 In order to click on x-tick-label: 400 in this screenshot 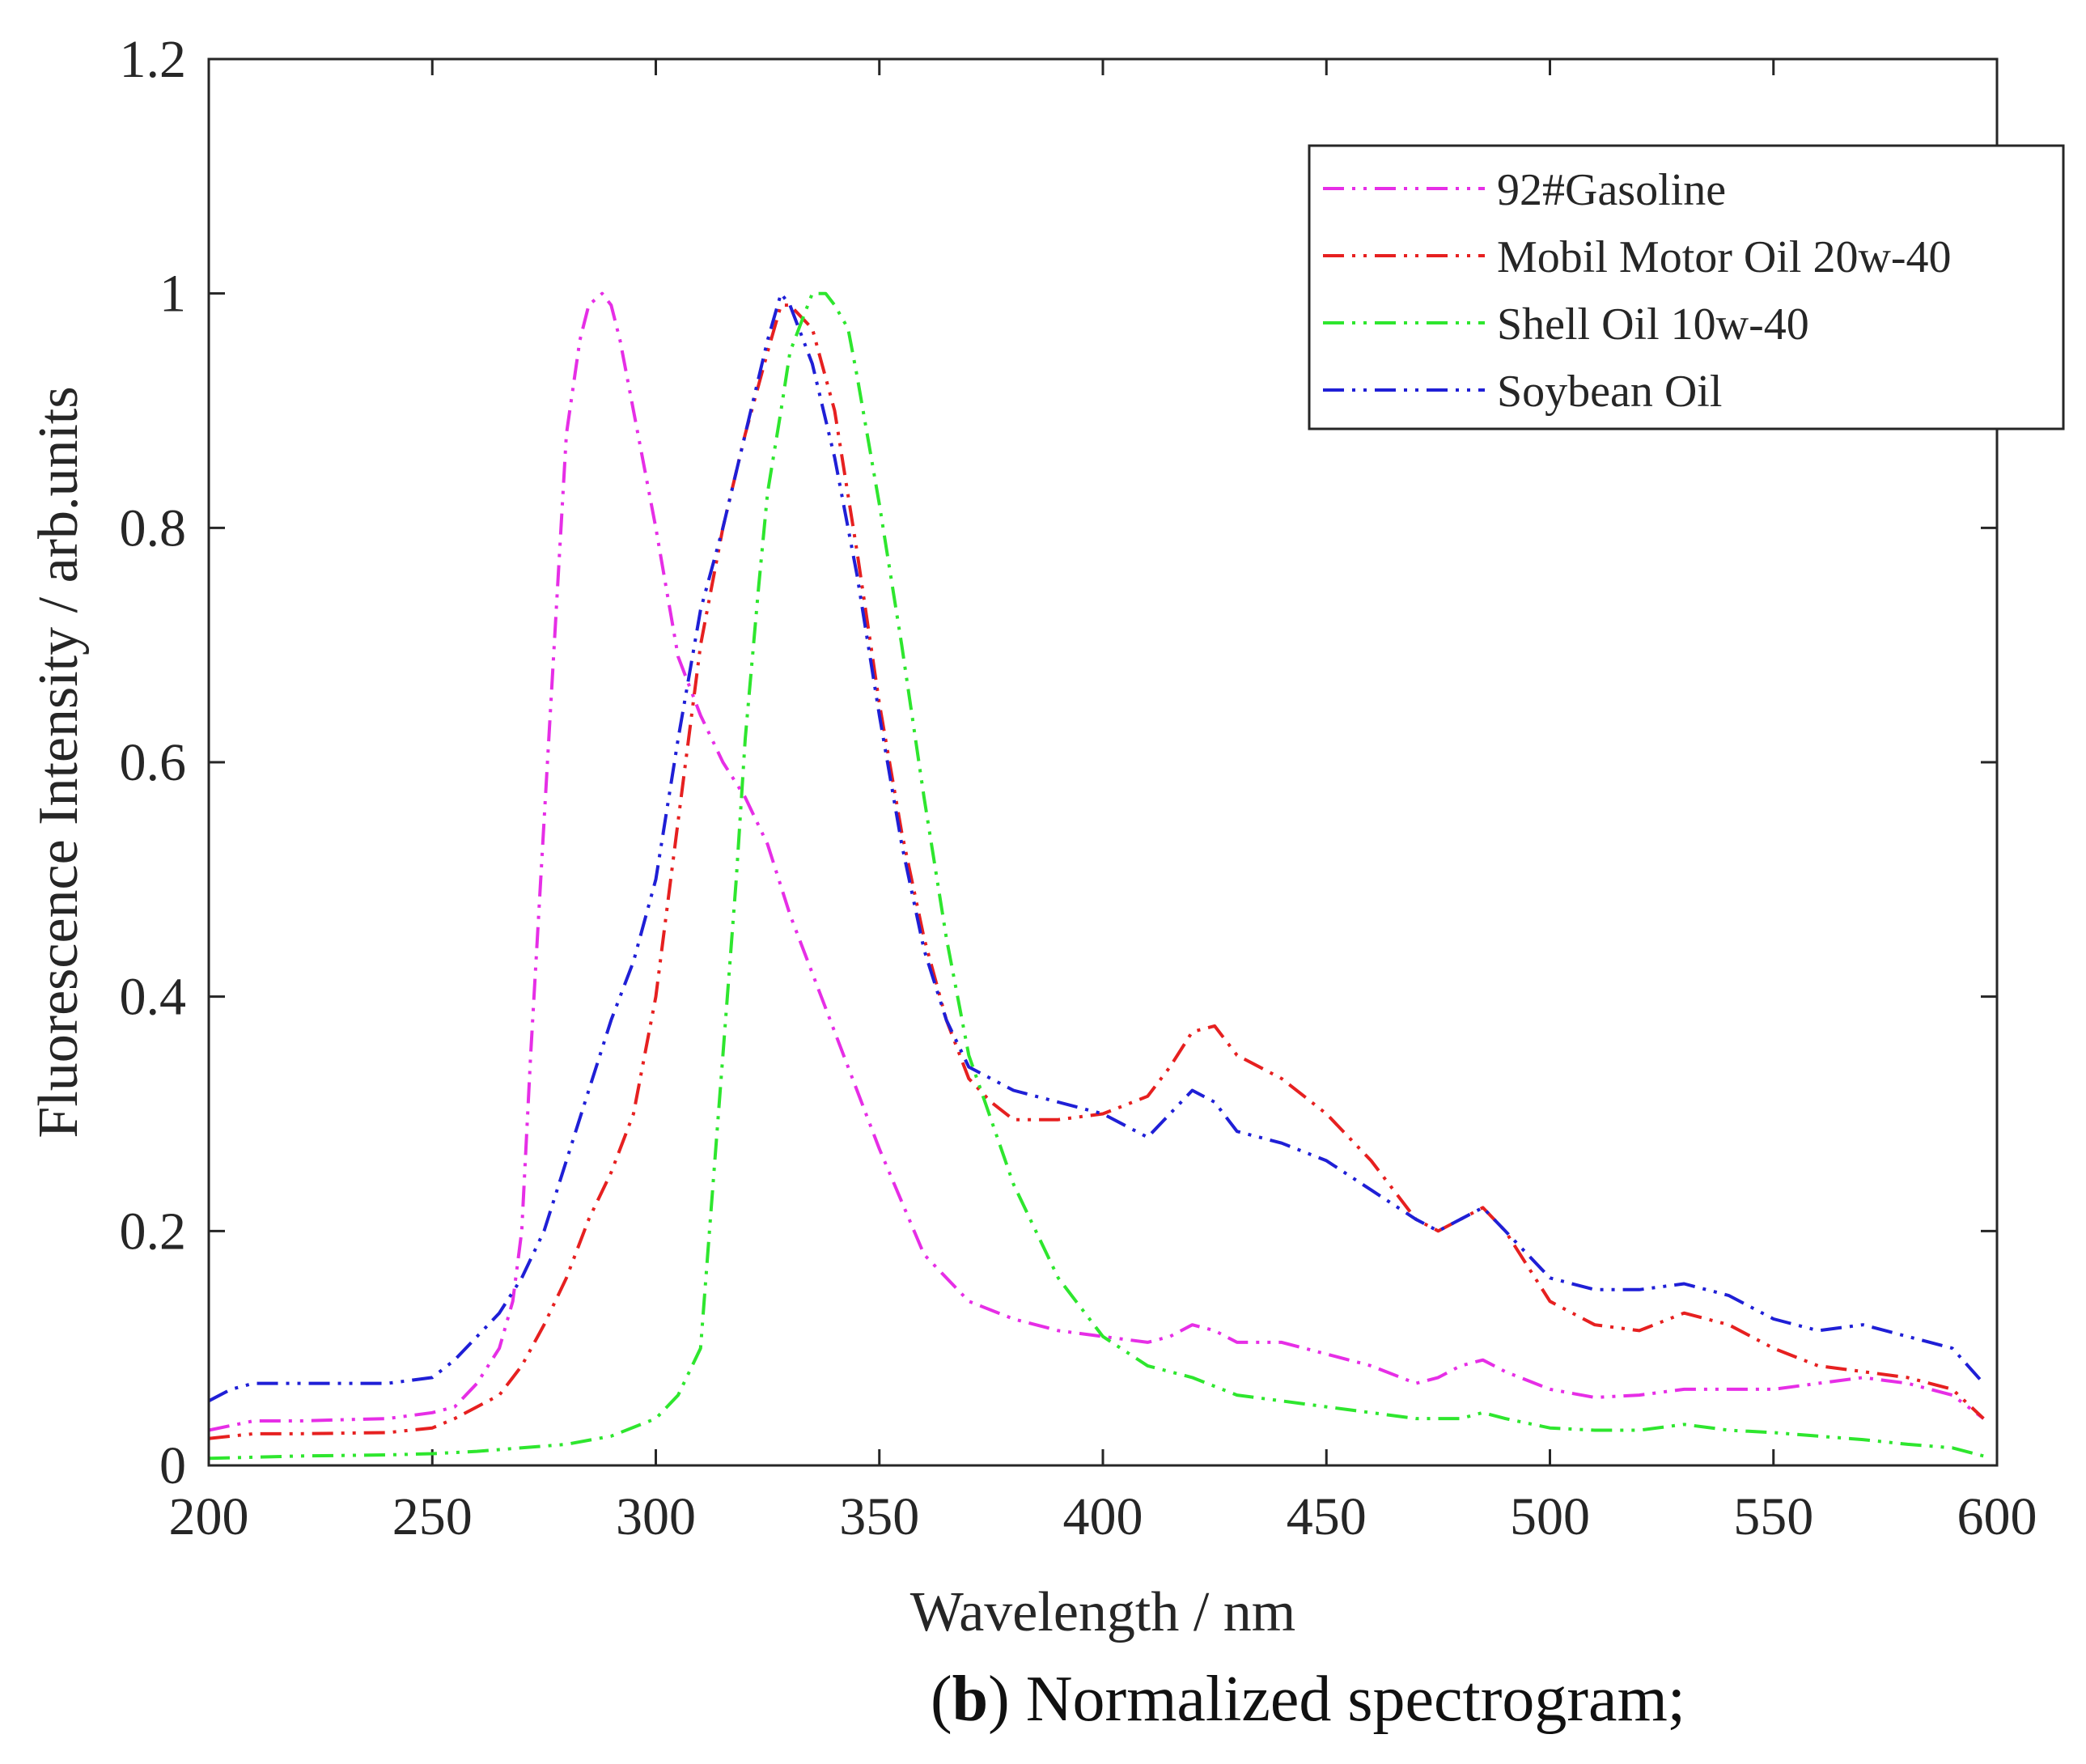, I will do `click(1103, 1516)`.